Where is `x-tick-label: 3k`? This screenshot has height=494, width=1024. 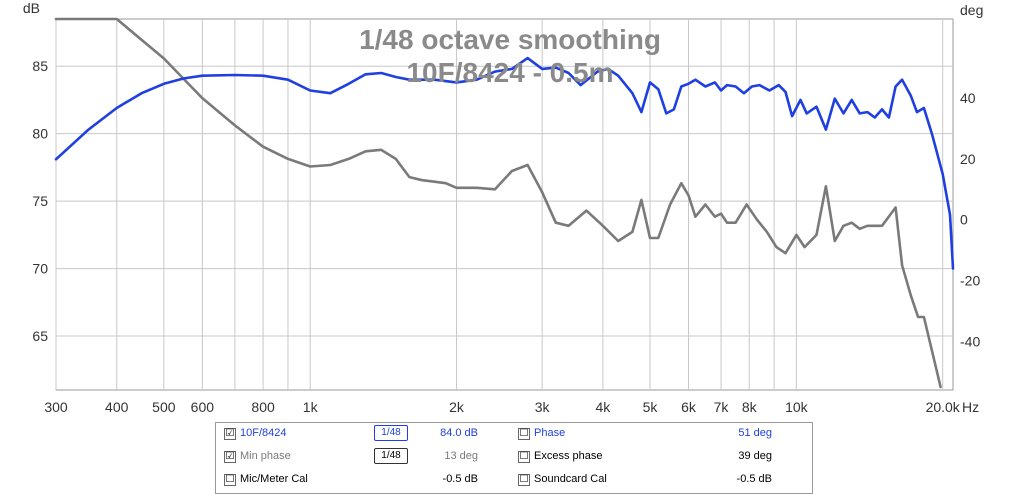
x-tick-label: 3k is located at coordinates (543, 407).